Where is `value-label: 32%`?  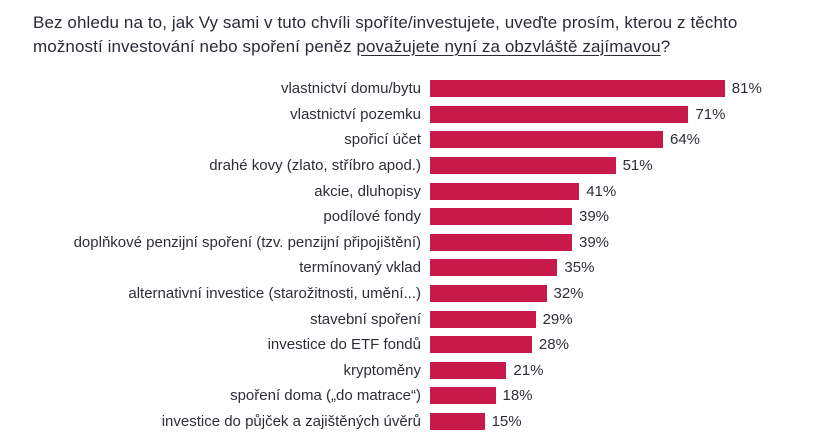
value-label: 32% is located at coordinates (568, 294).